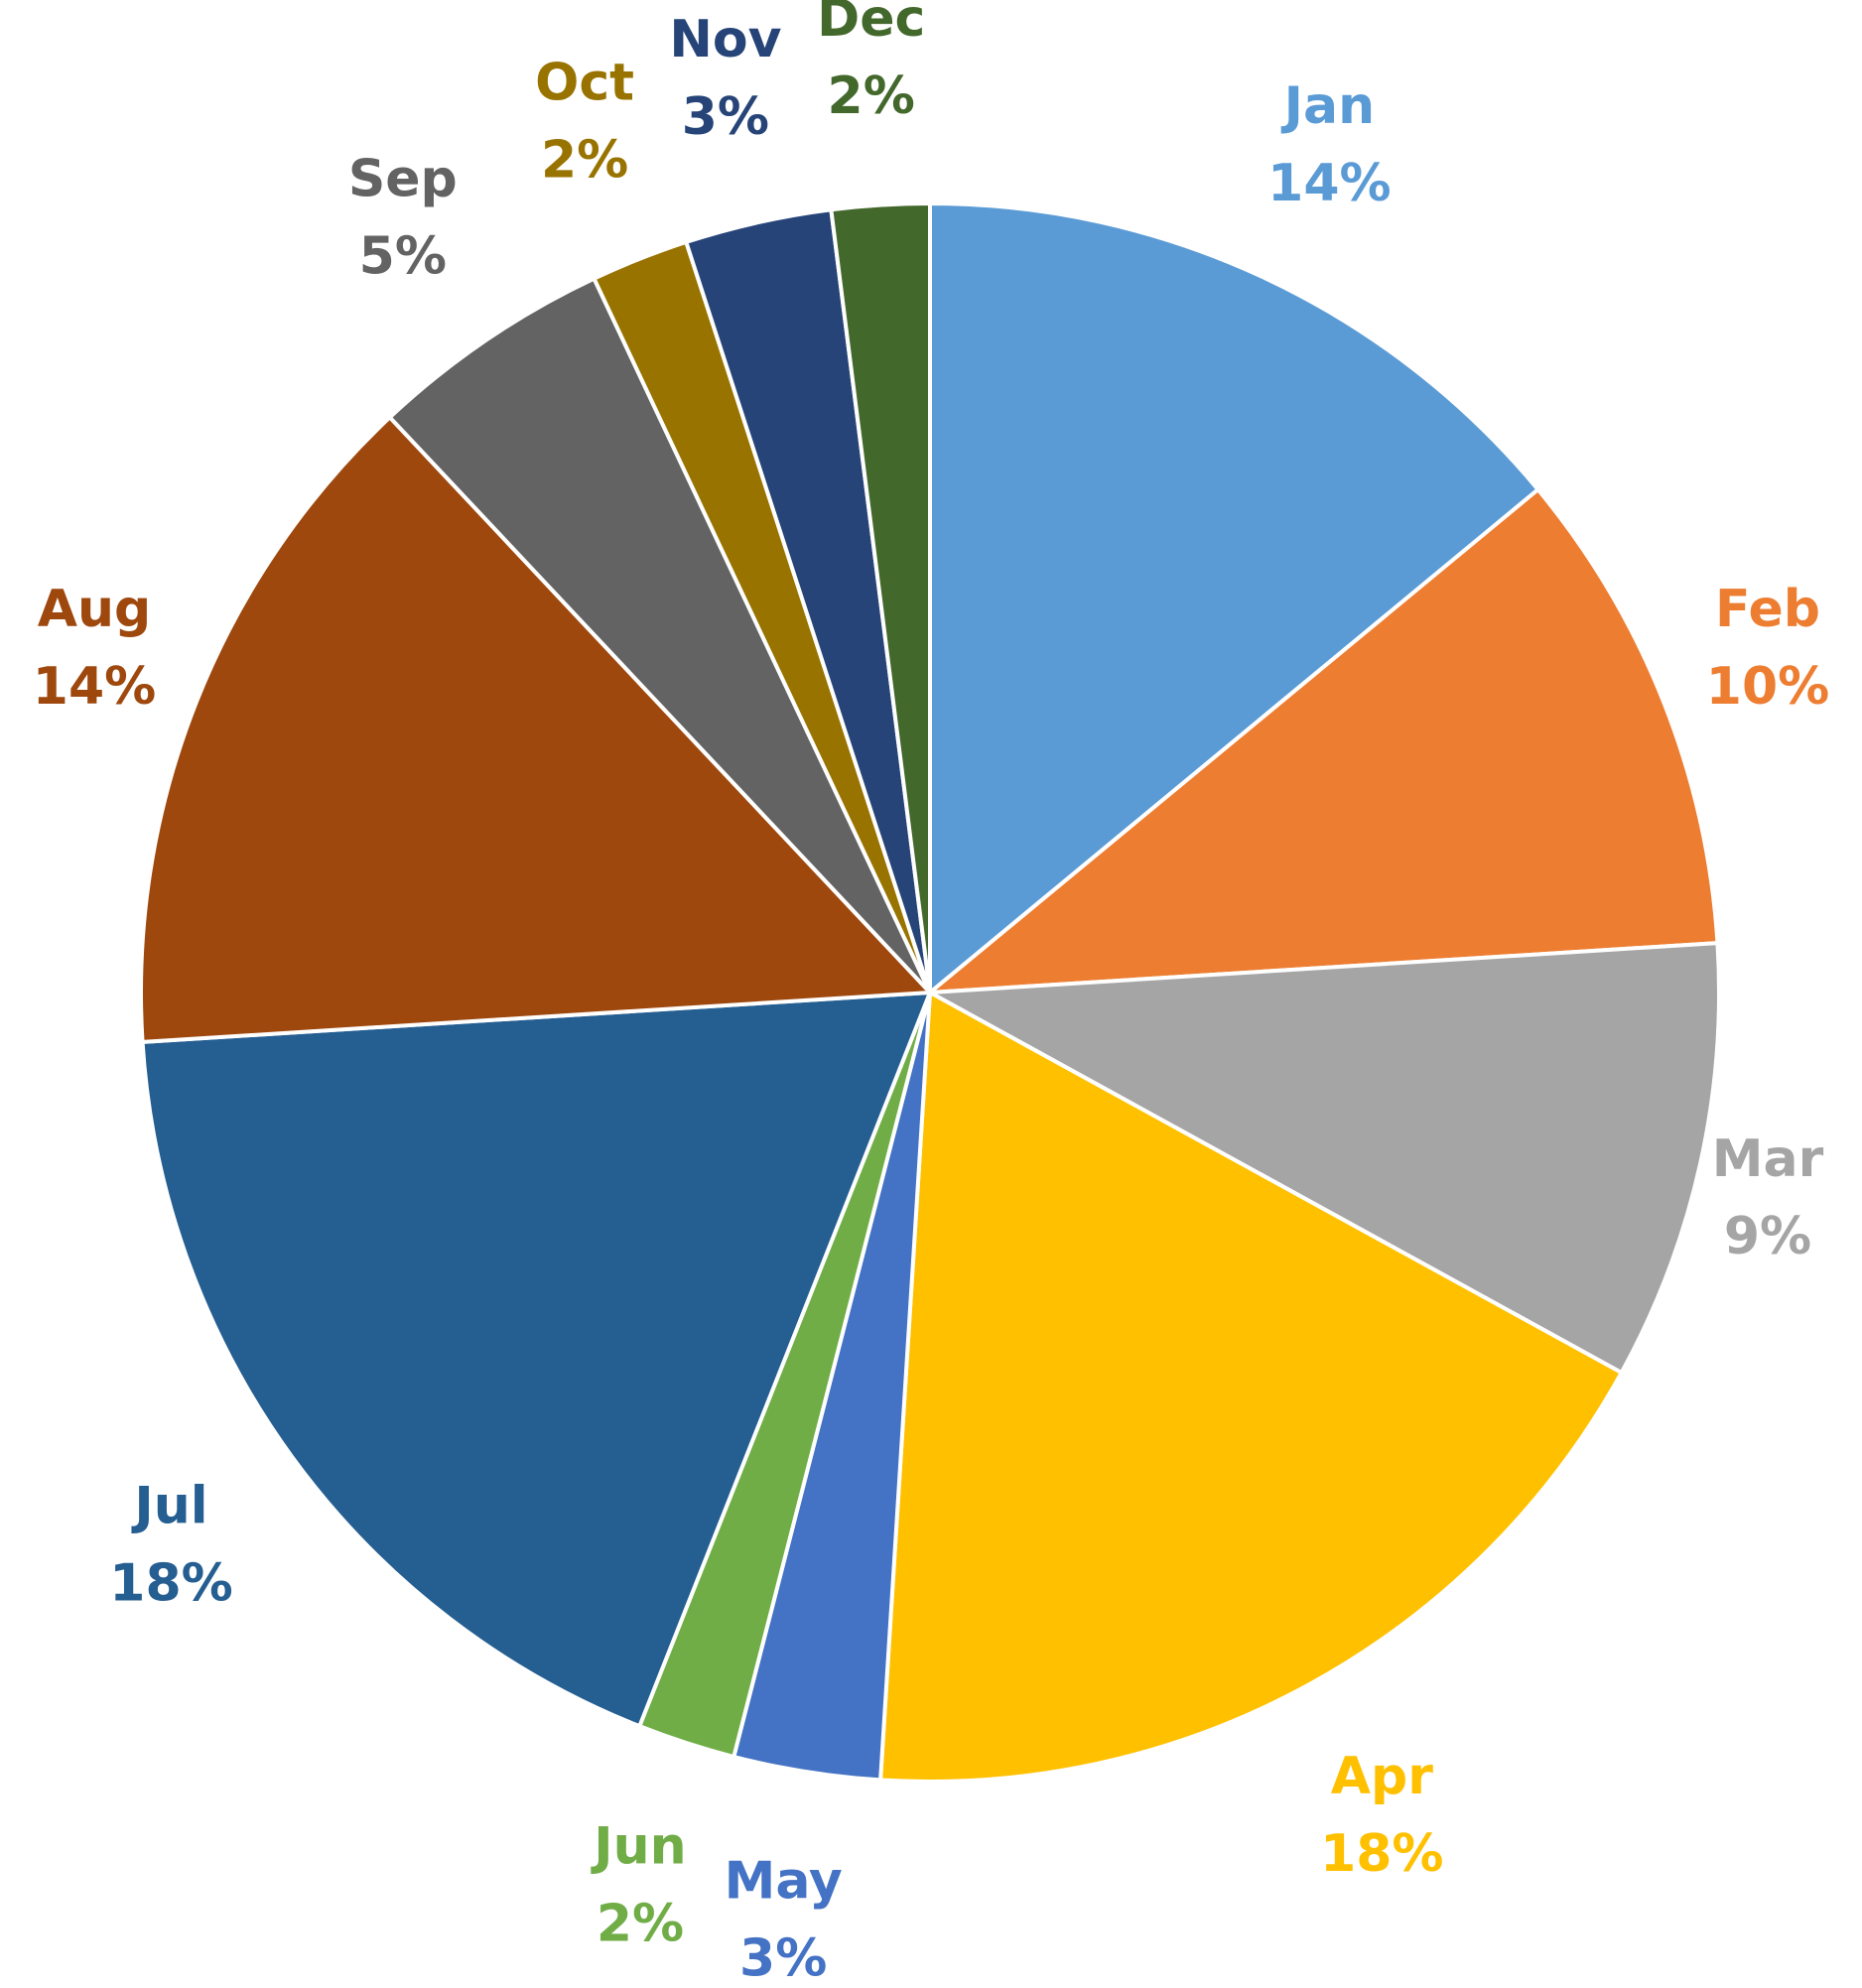 The height and width of the screenshot is (1988, 1862). I want to click on slice-value-label-apr: 18%, so click(1381, 1854).